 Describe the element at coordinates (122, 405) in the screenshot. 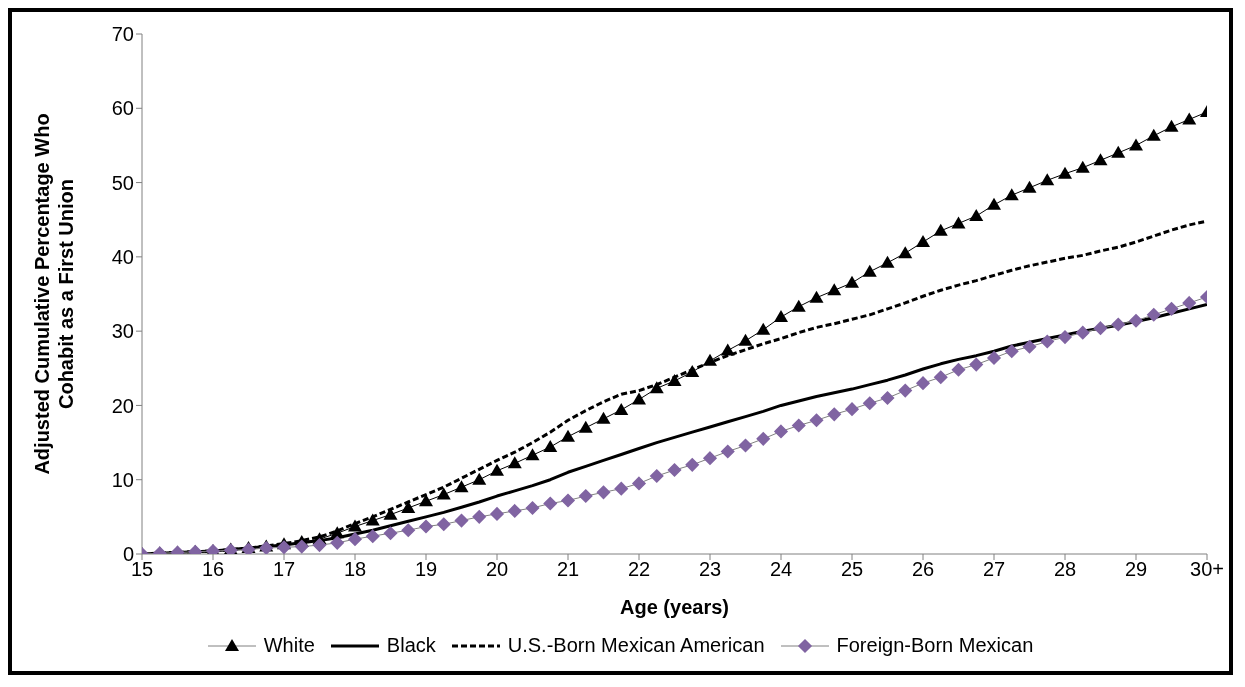

I see `y-tick-label: 20` at that location.